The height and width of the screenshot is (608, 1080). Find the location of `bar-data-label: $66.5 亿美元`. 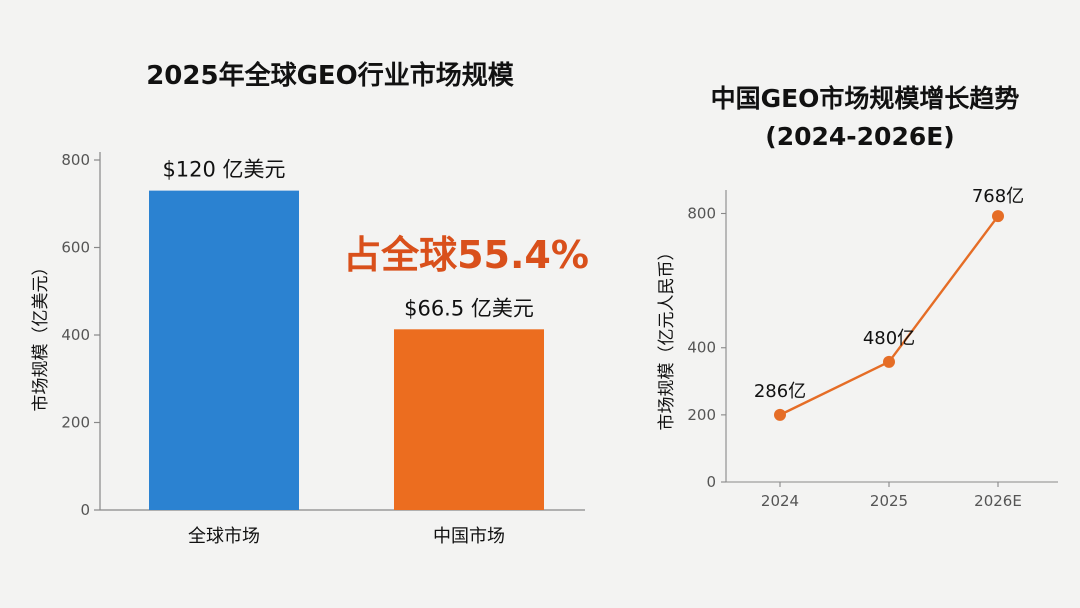

bar-data-label: $66.5 亿美元 is located at coordinates (469, 308).